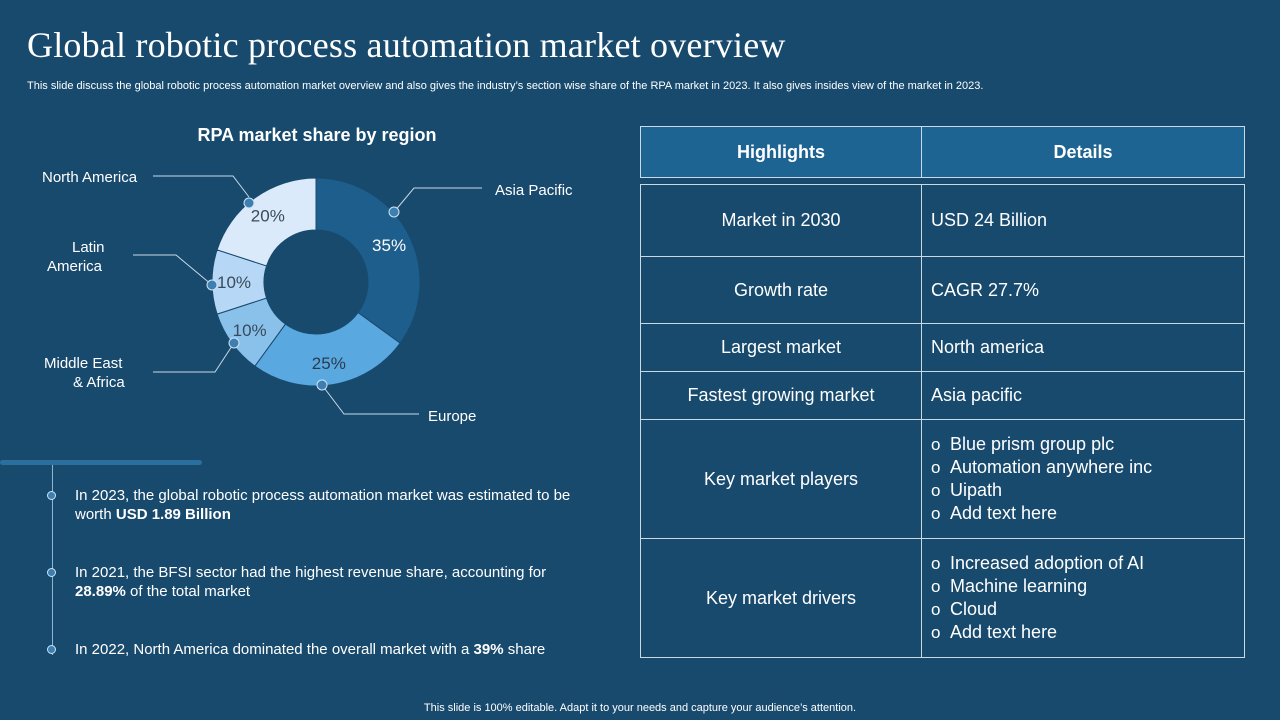 Image resolution: width=1280 pixels, height=720 pixels. Describe the element at coordinates (329, 363) in the screenshot. I see `data-label: 25%` at that location.